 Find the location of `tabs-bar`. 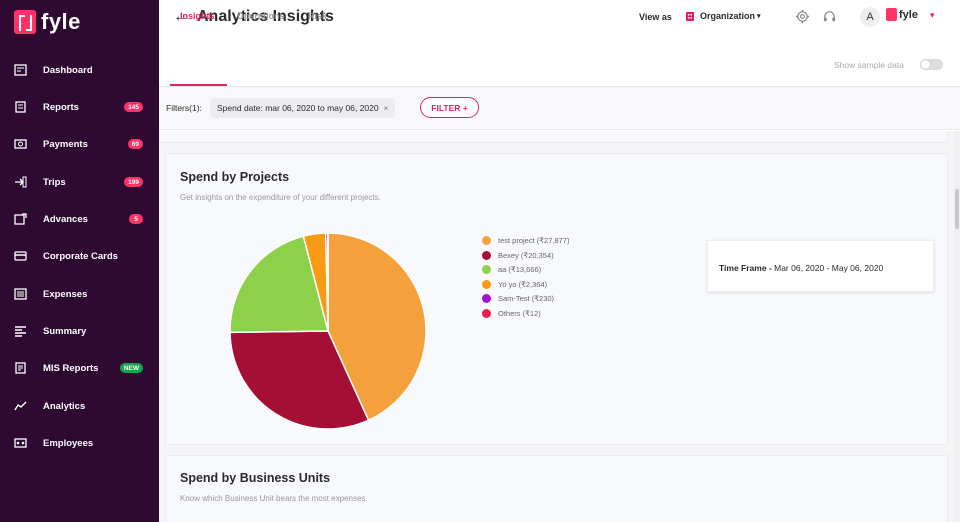

tabs-bar is located at coordinates (559, 69).